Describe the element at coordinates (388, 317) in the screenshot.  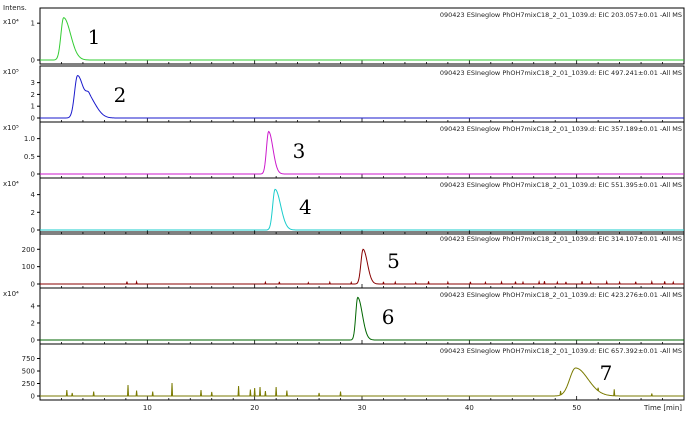
I see `peak-number-label: 6` at that location.